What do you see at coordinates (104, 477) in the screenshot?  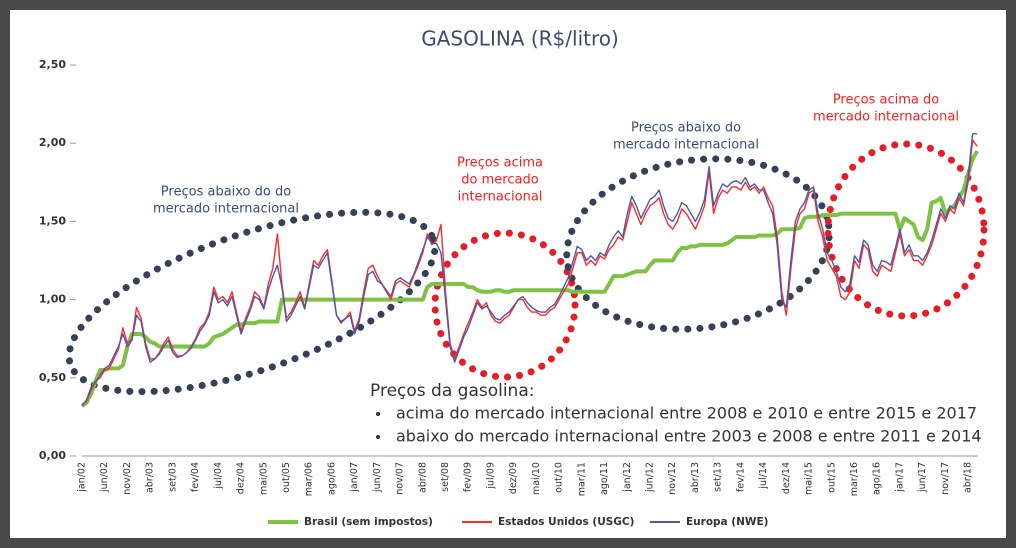 I see `x-tick-label: jun/02` at bounding box center [104, 477].